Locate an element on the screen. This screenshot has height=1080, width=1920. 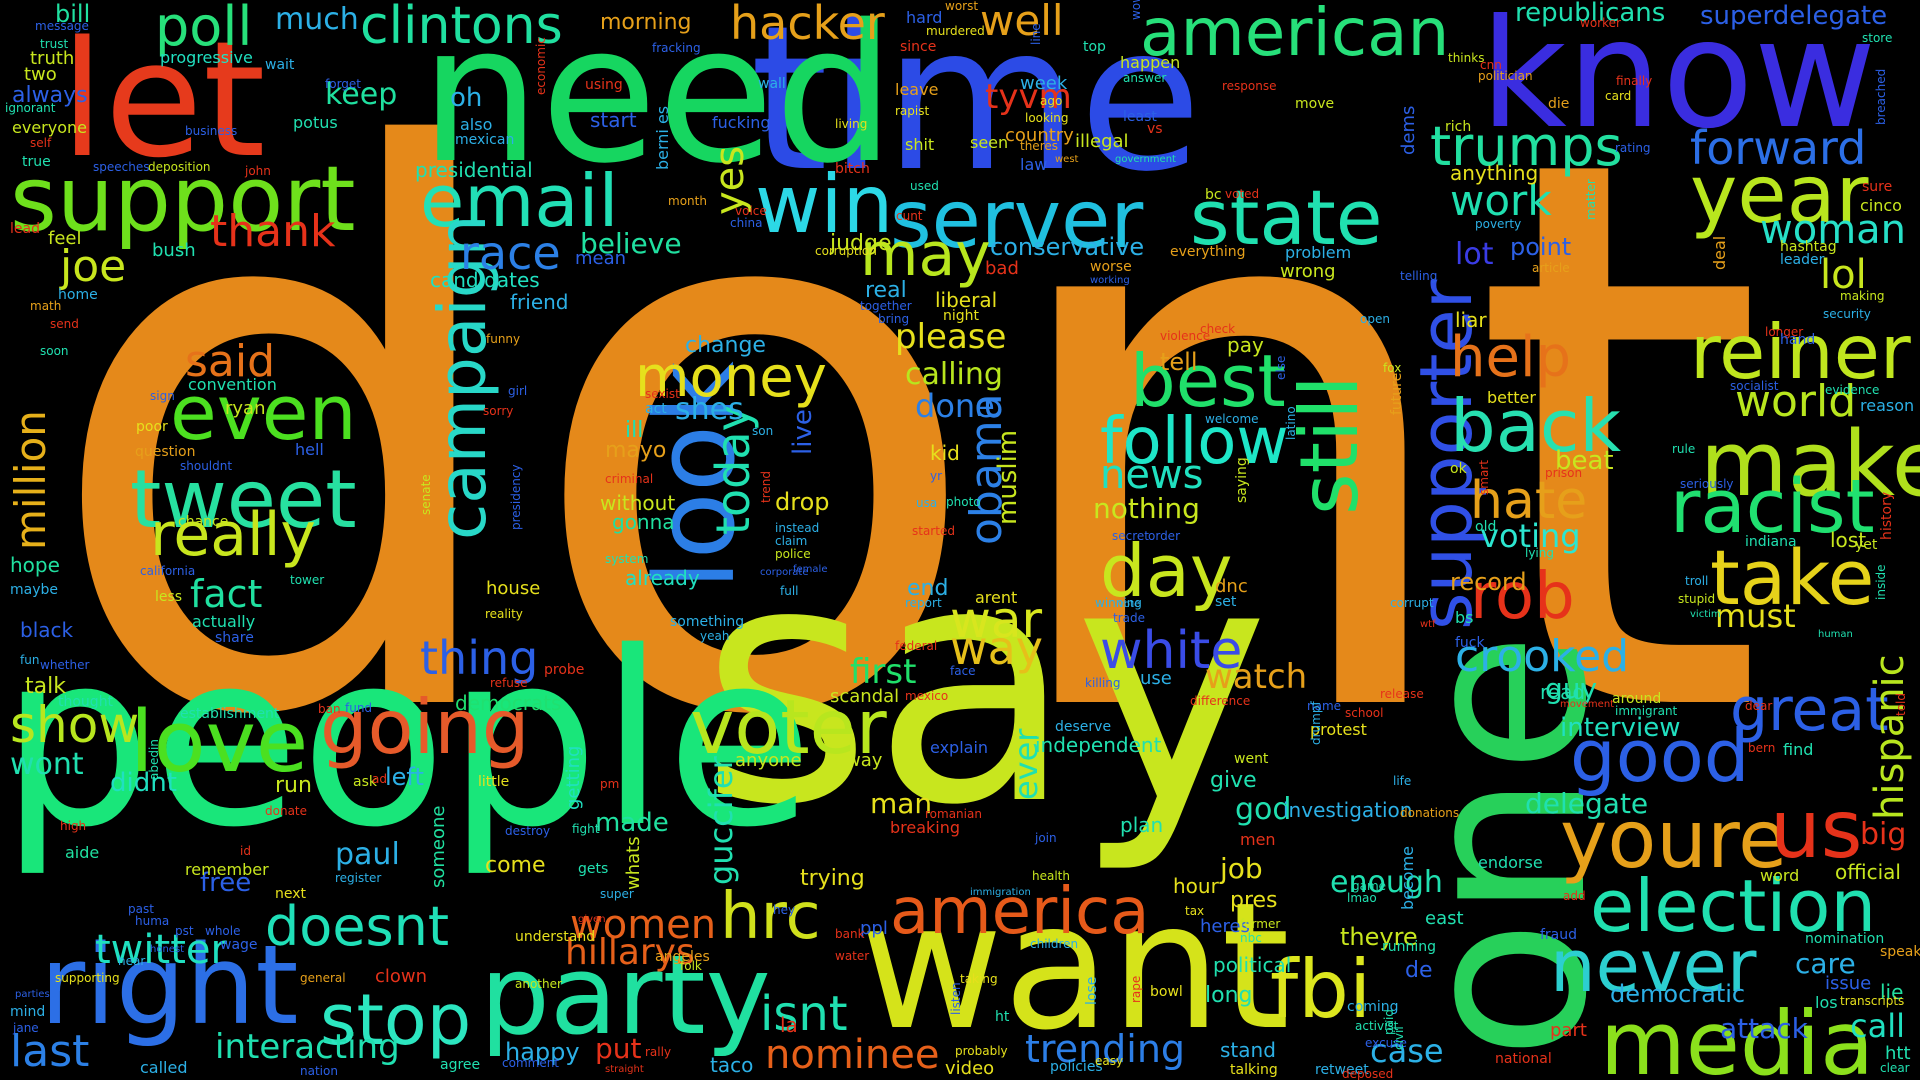
word-trend: trend is located at coordinates (766, 487).